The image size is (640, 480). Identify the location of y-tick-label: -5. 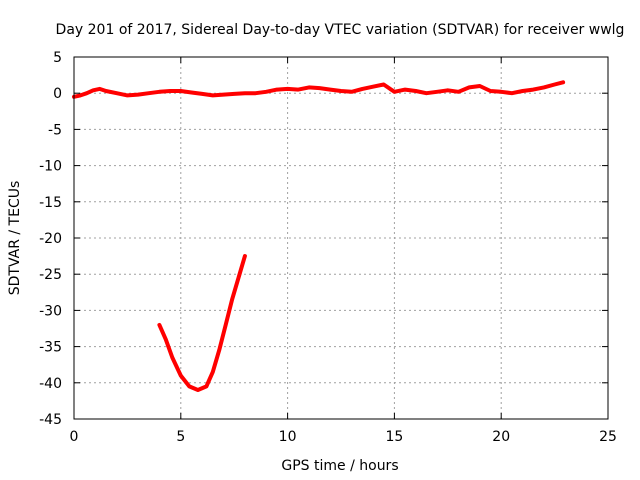
(55, 130).